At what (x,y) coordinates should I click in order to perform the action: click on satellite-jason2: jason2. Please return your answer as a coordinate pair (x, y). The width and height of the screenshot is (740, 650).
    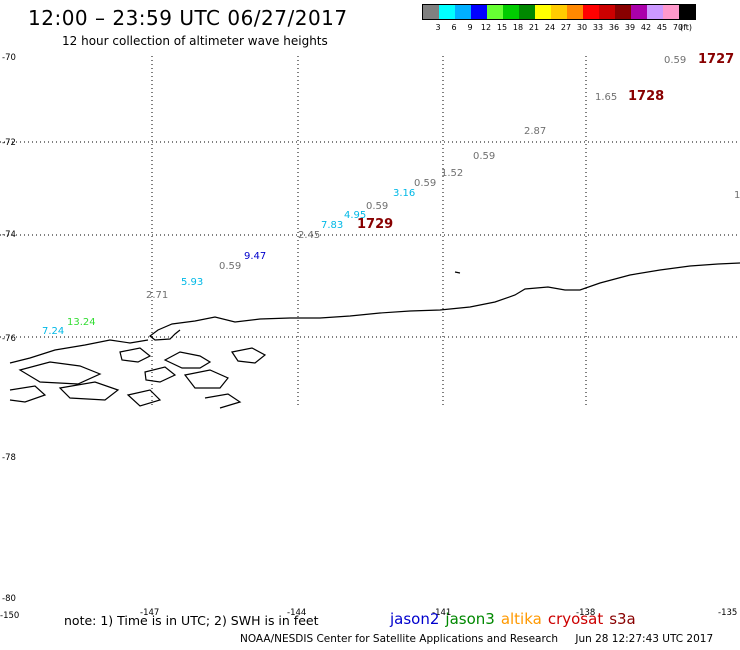
    Looking at the image, I should click on (415, 619).